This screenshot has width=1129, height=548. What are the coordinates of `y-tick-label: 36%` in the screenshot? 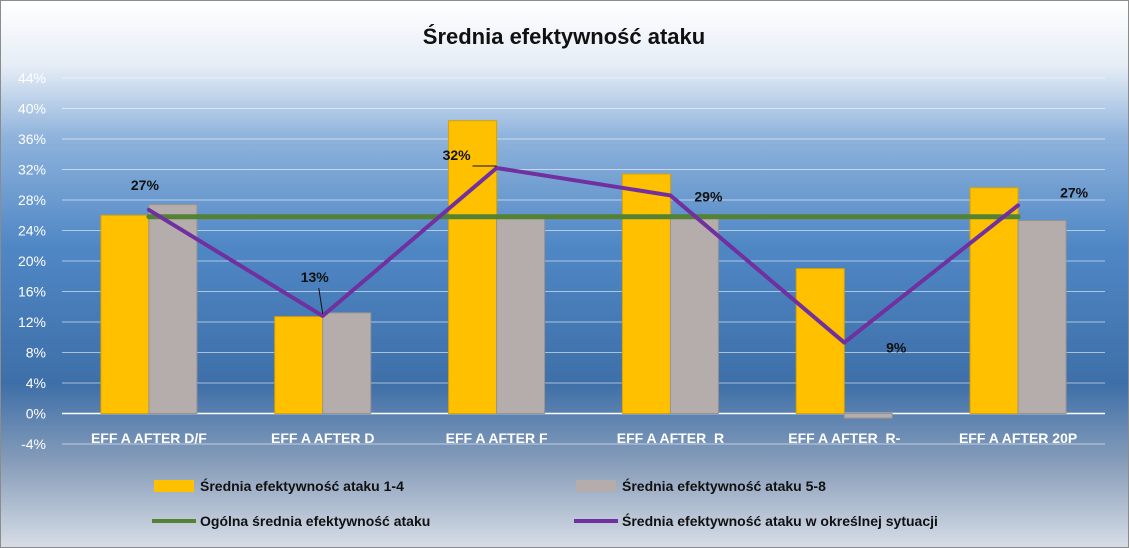 It's located at (32, 139).